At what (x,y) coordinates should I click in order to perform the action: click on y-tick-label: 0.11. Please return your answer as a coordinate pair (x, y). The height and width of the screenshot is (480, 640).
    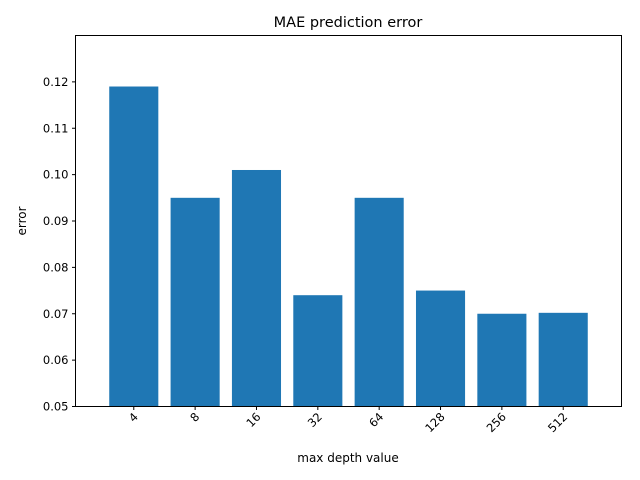
    Looking at the image, I should click on (56, 128).